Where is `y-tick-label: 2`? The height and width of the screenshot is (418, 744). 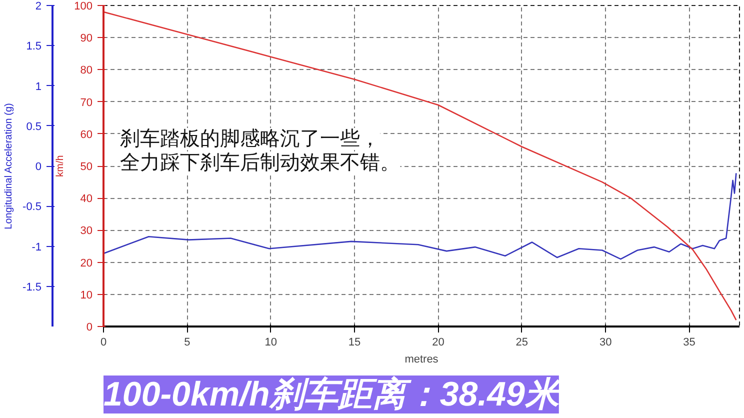
y-tick-label: 2 is located at coordinates (38, 6).